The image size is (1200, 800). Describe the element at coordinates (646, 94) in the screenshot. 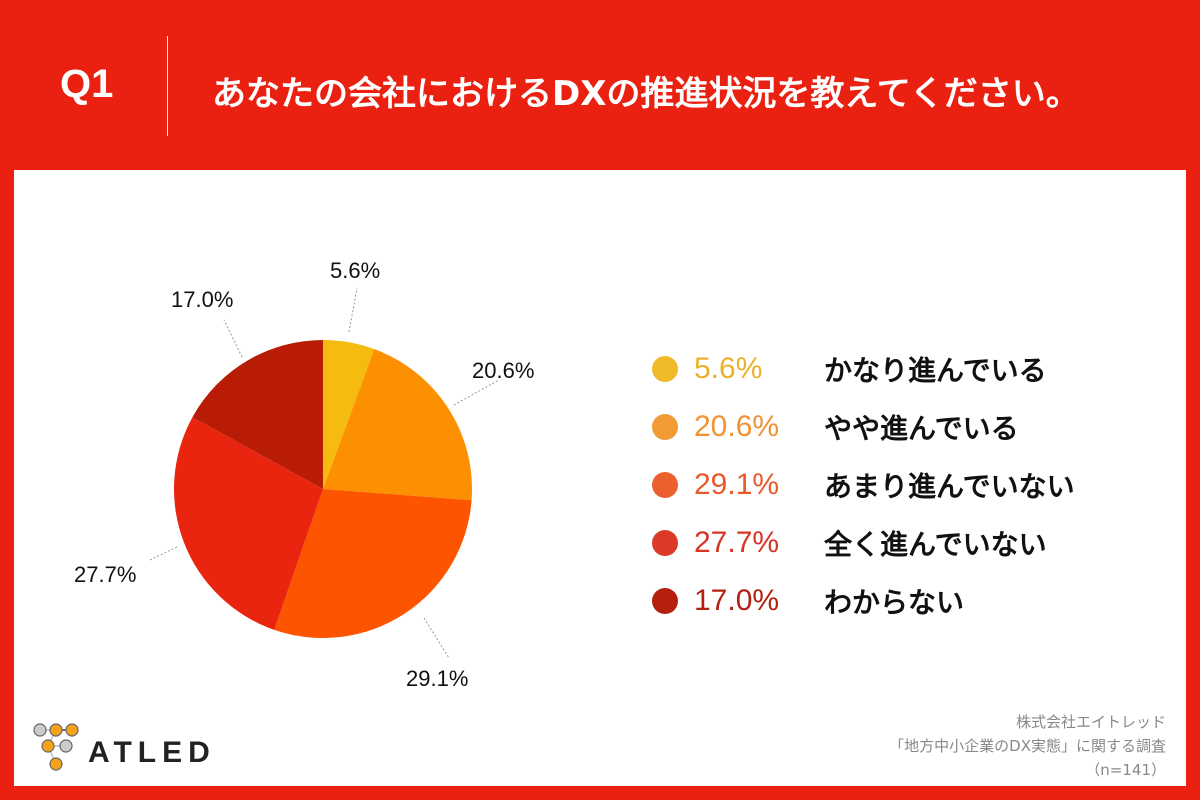

I see `question-title: あなたの会社におけるDXの推進状況を教えてください。` at that location.